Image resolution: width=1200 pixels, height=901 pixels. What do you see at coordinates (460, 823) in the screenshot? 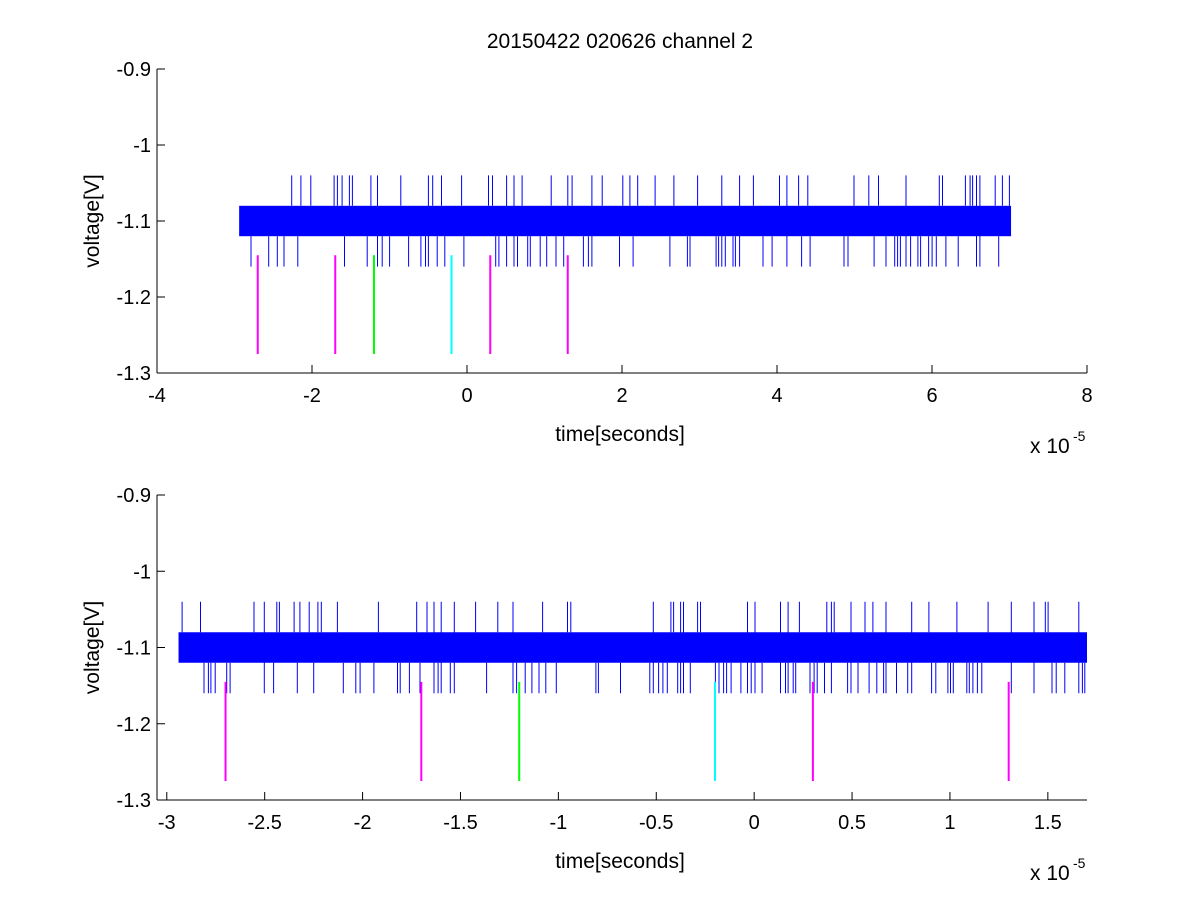
I see `x-tick-label: -1.5` at bounding box center [460, 823].